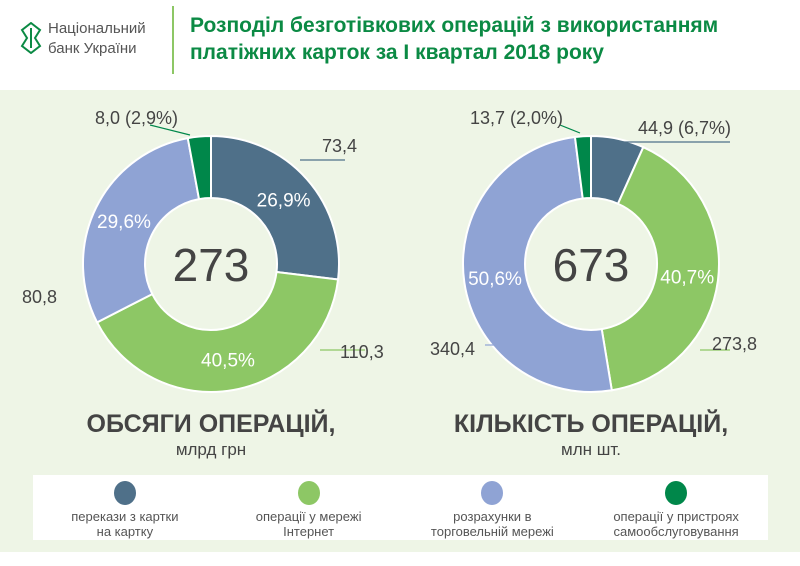 This screenshot has height=566, width=800. What do you see at coordinates (173, 40) in the screenshot?
I see `divider` at bounding box center [173, 40].